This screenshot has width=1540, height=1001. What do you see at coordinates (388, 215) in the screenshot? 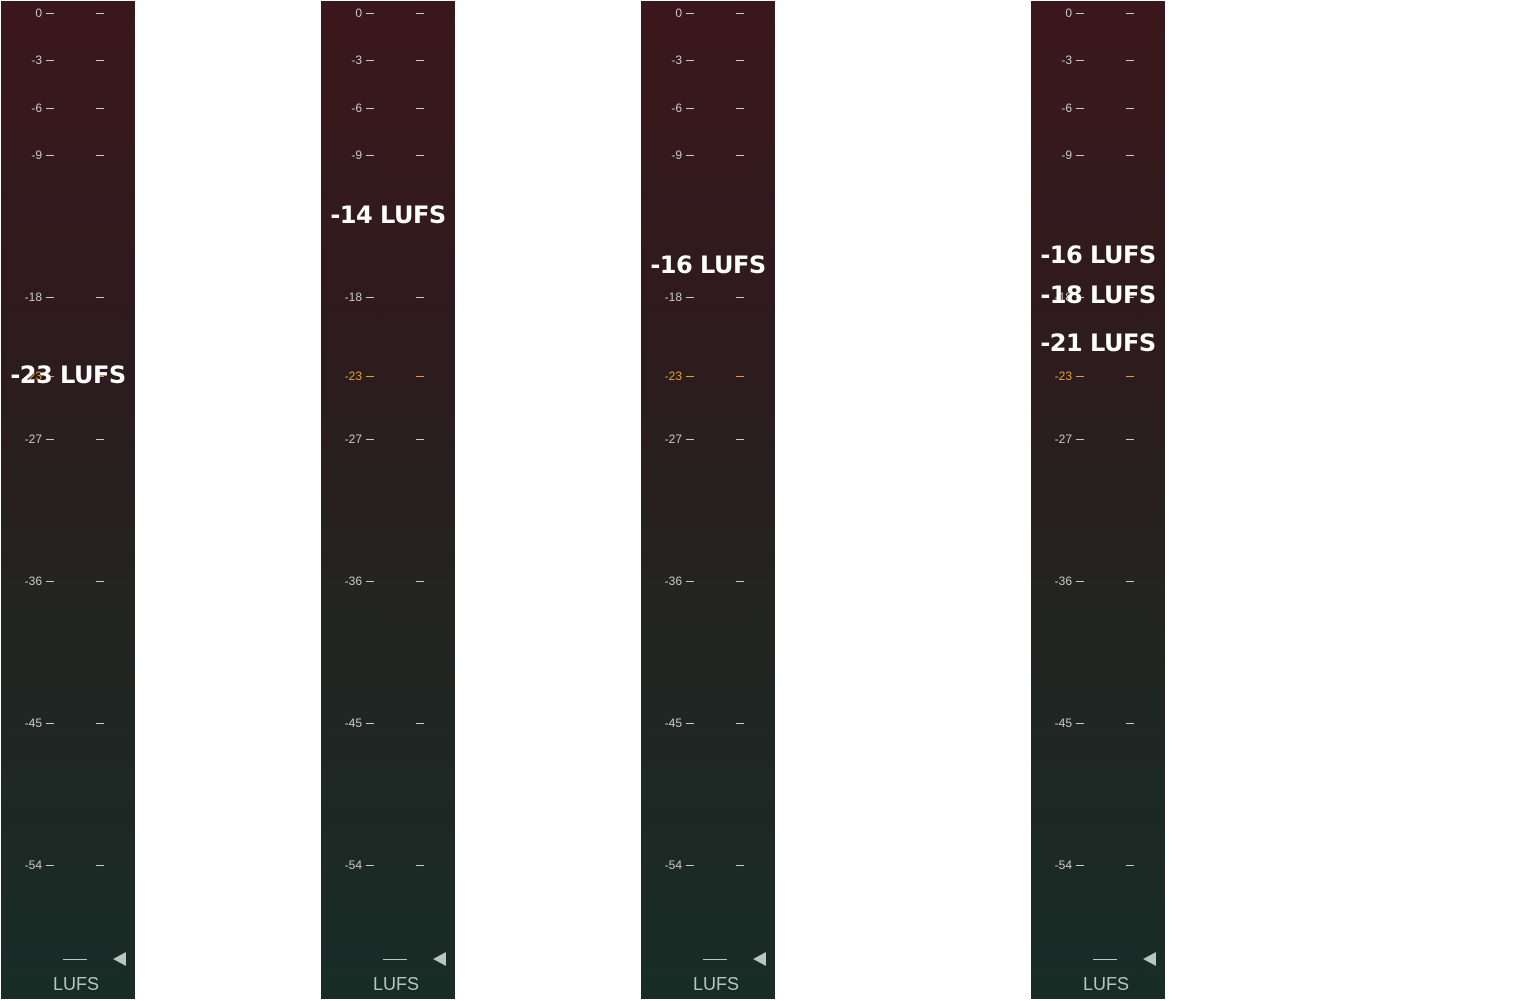
I see `loudness-value-label: -14 LUFS` at bounding box center [388, 215].